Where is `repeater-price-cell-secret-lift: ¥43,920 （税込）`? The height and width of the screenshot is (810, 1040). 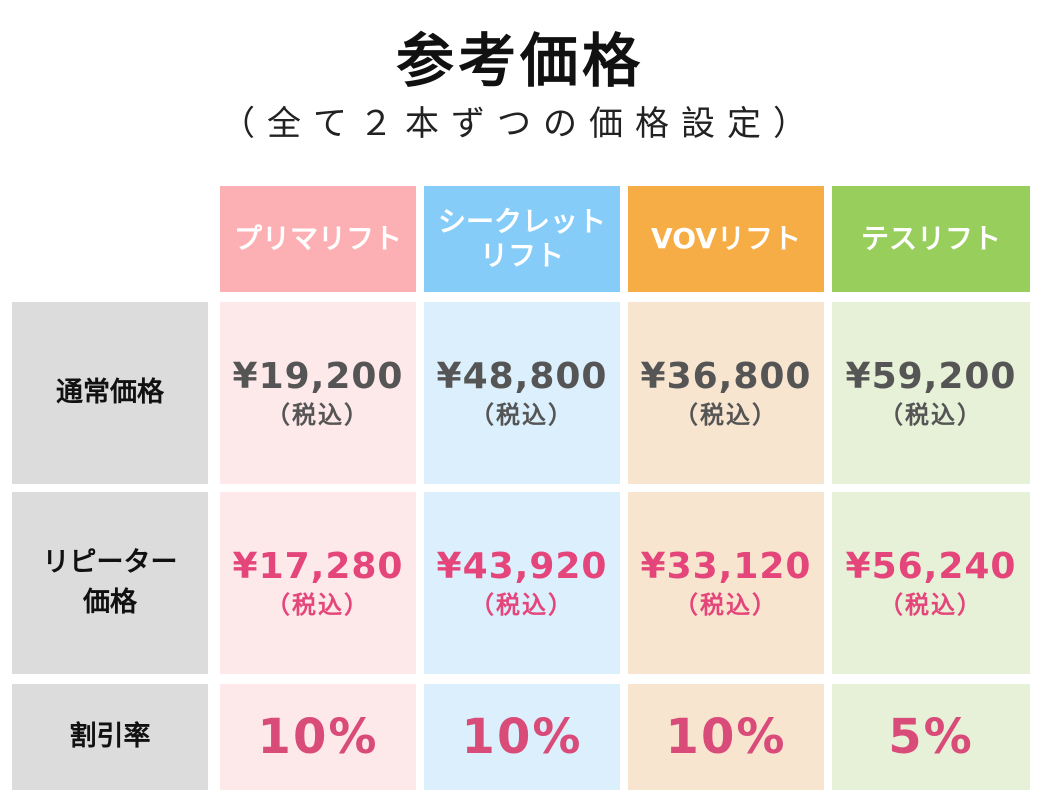 repeater-price-cell-secret-lift: ¥43,920 （税込） is located at coordinates (522, 583).